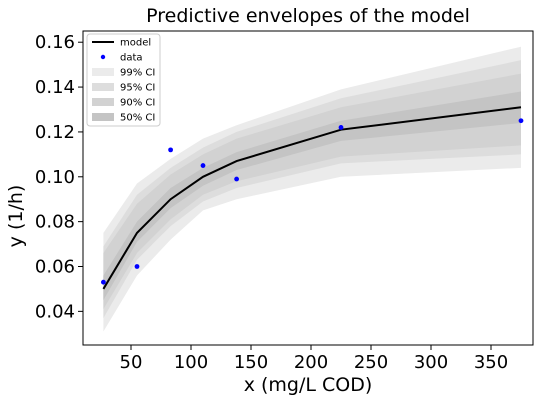 The height and width of the screenshot is (401, 544). I want to click on x-tick-label: 350, so click(491, 362).